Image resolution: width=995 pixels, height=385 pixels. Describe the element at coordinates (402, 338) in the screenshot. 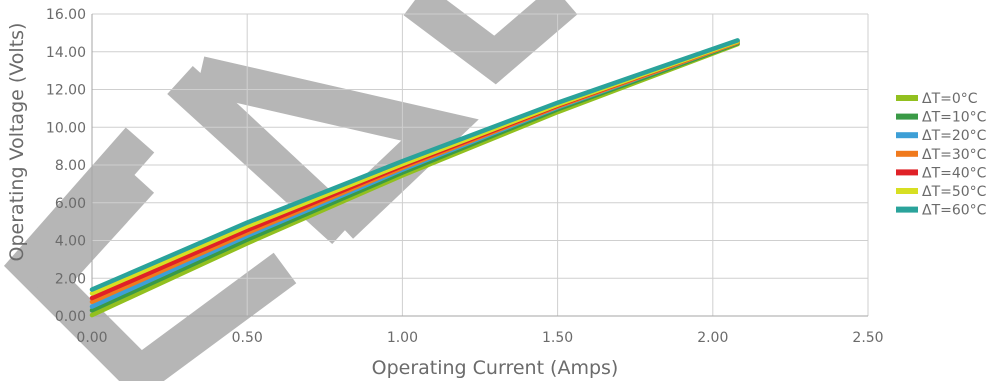

I see `x-tick-label: 1.00` at that location.